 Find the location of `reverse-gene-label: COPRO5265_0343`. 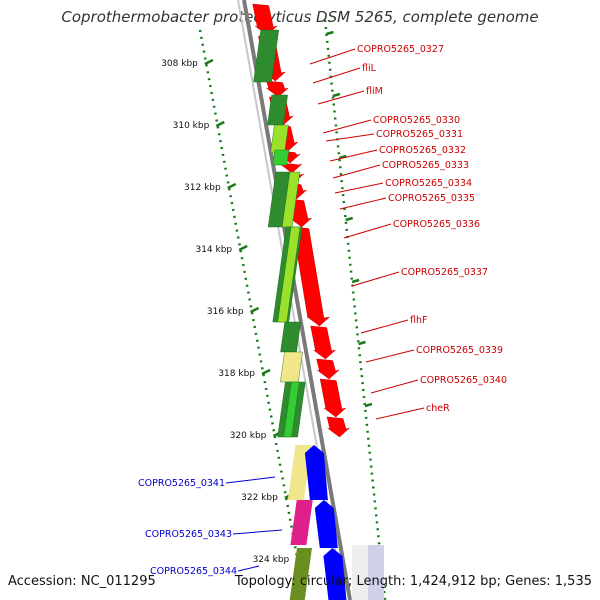

reverse-gene-label: COPRO5265_0343 is located at coordinates (188, 534).